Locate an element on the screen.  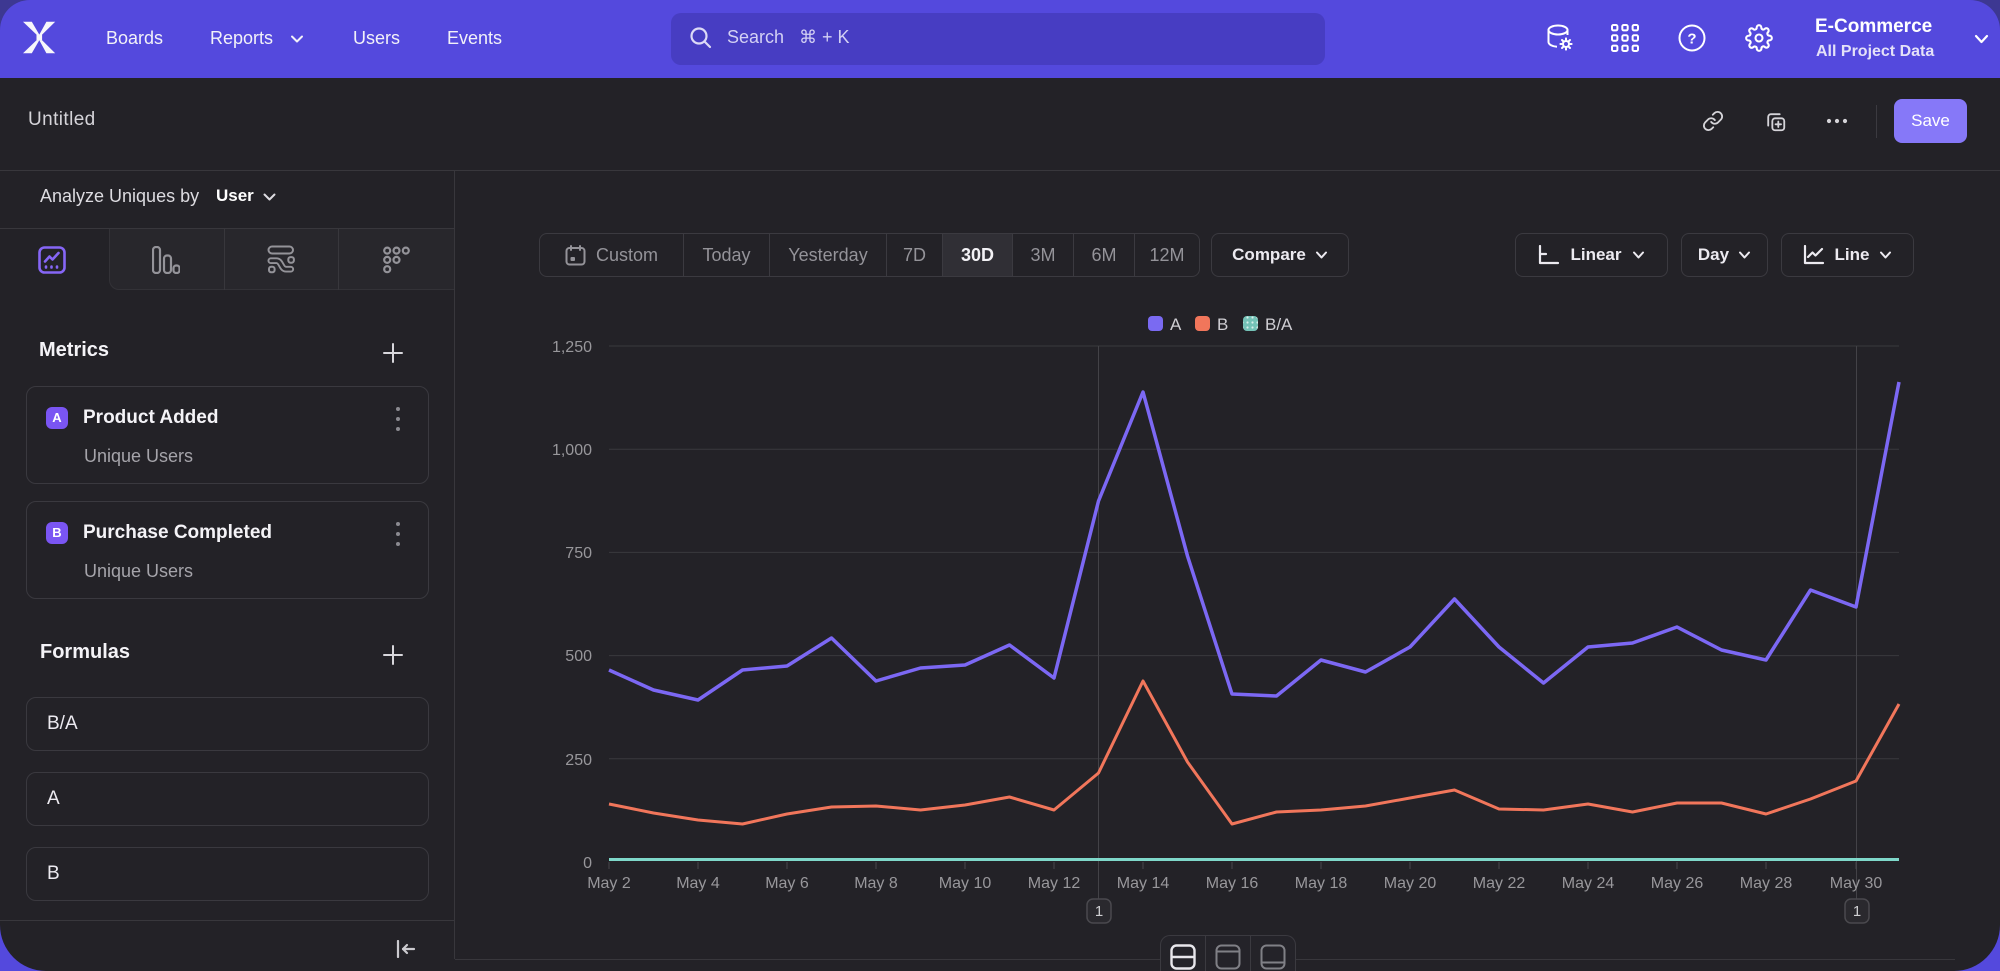
svg-text: 500 is located at coordinates (578, 656).